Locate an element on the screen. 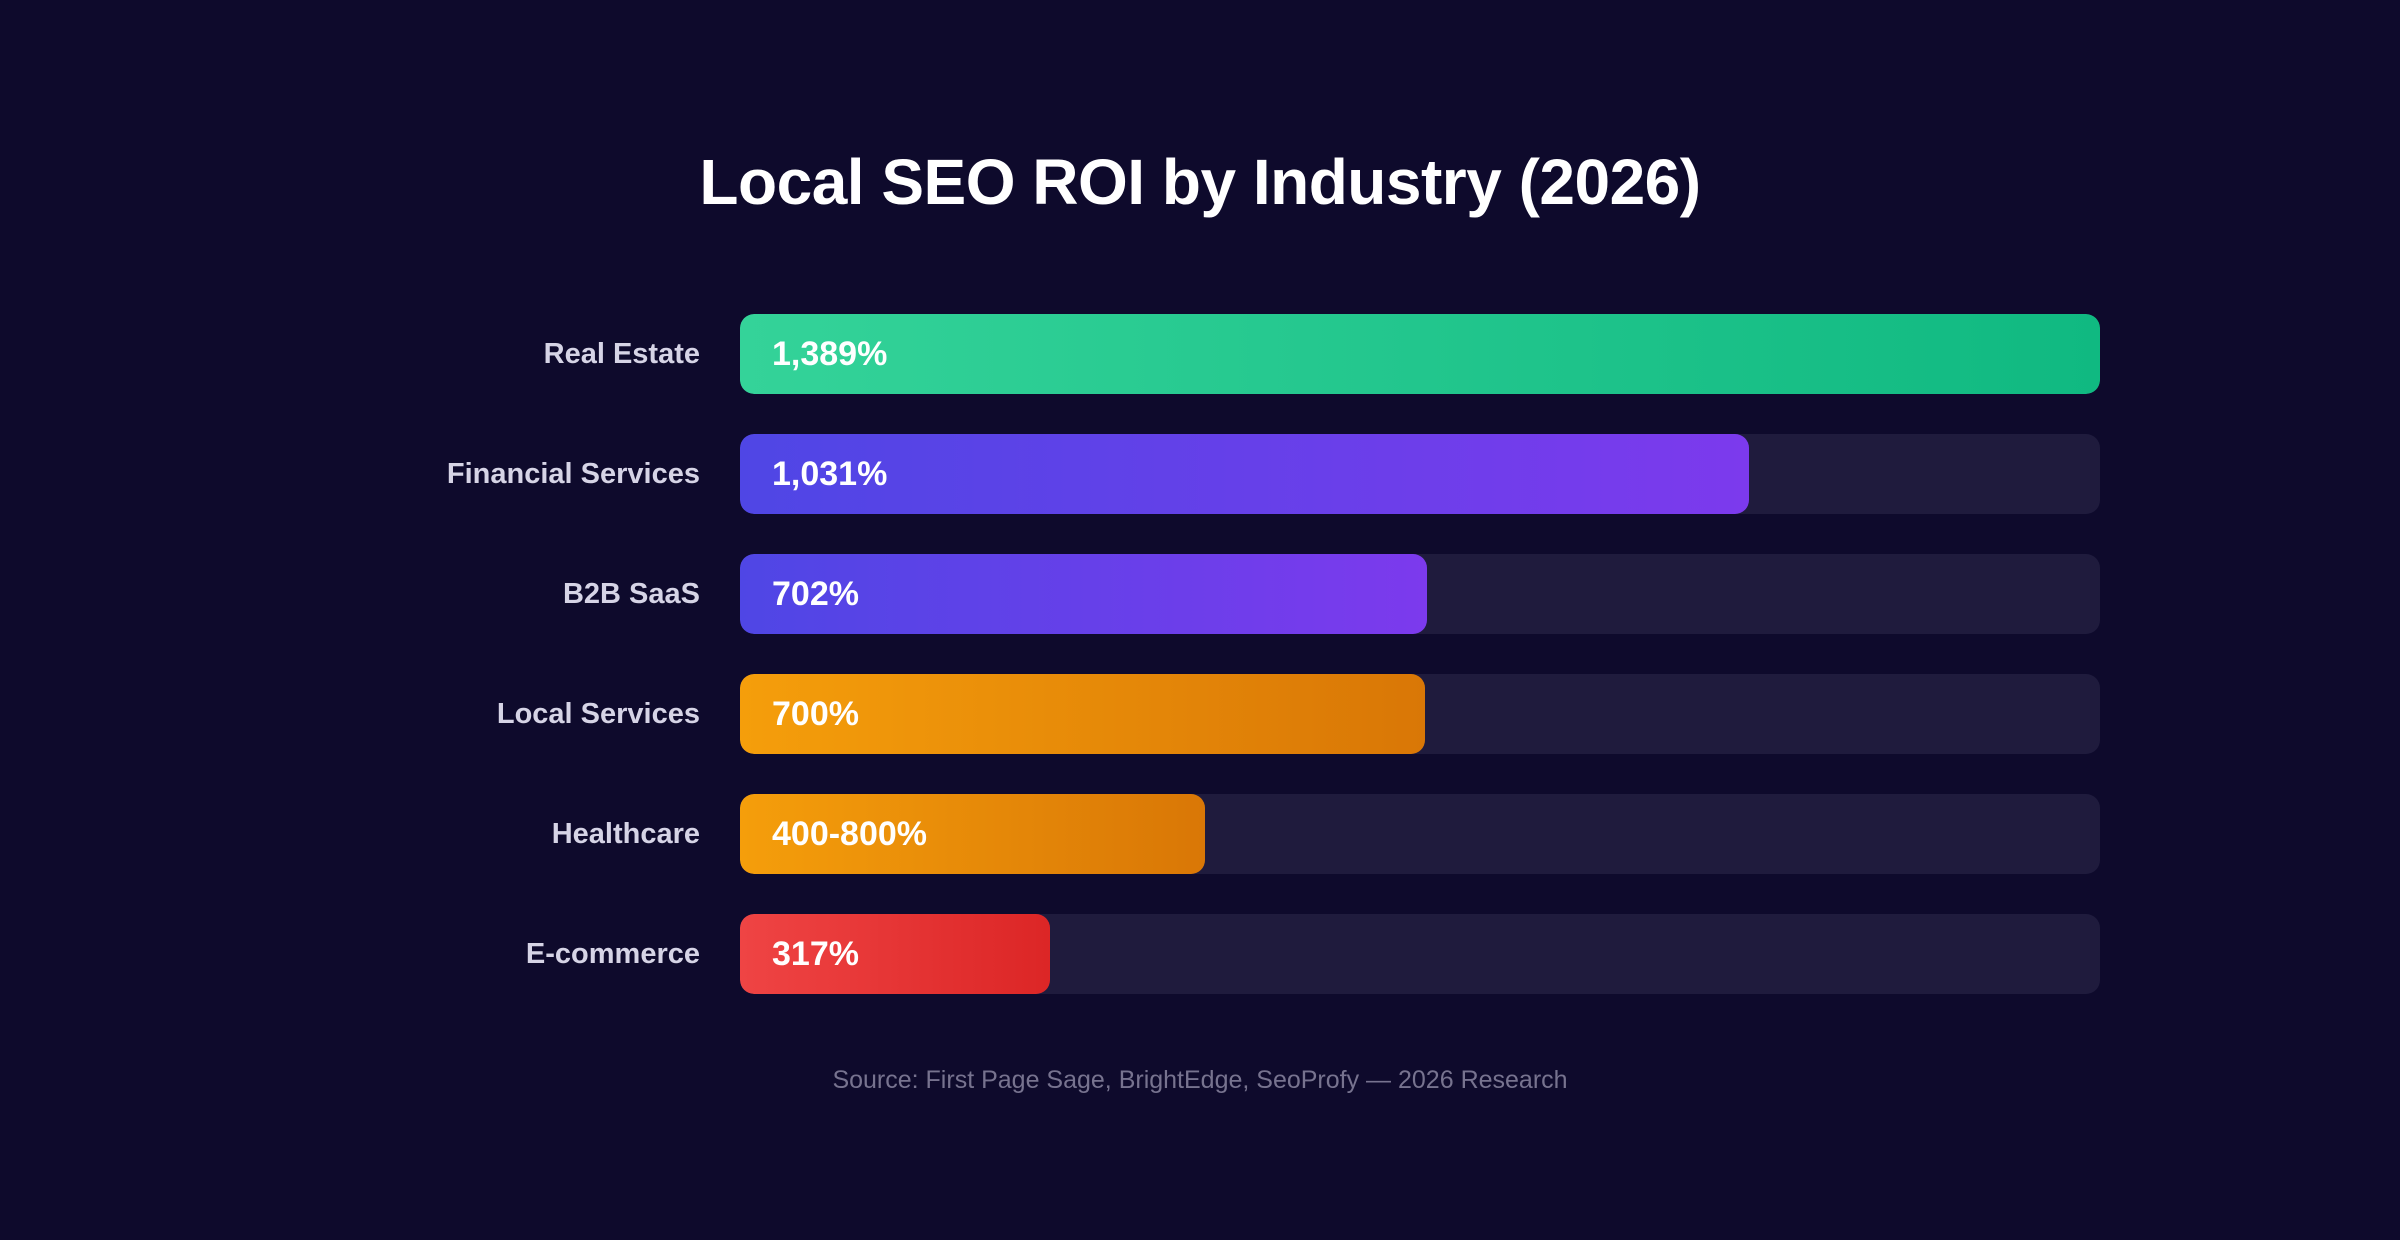 Image resolution: width=2400 pixels, height=1240 pixels. bar-track: 1,389% is located at coordinates (1420, 354).